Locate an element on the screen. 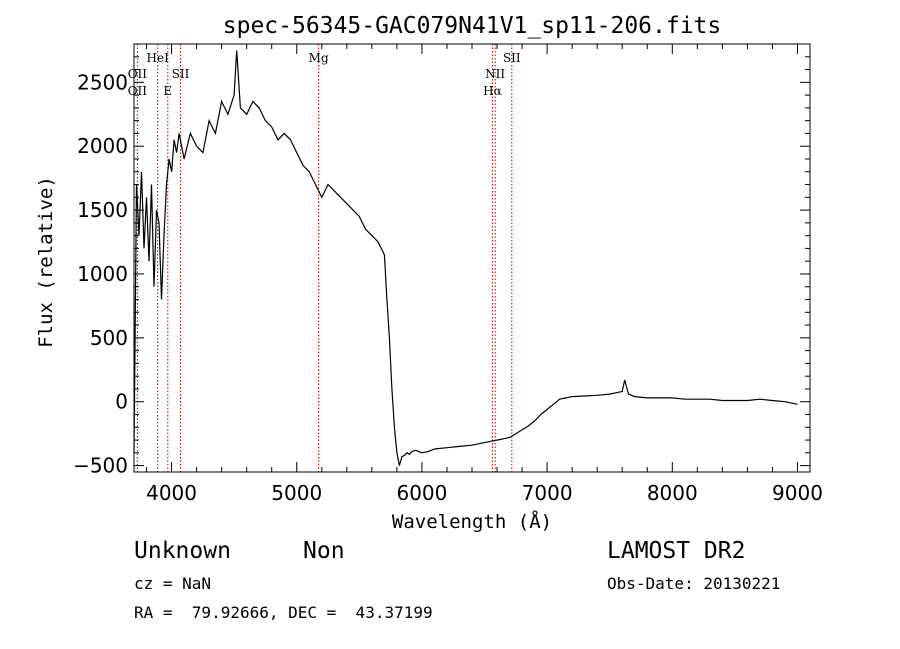  absorption-line-label: E is located at coordinates (167, 91).